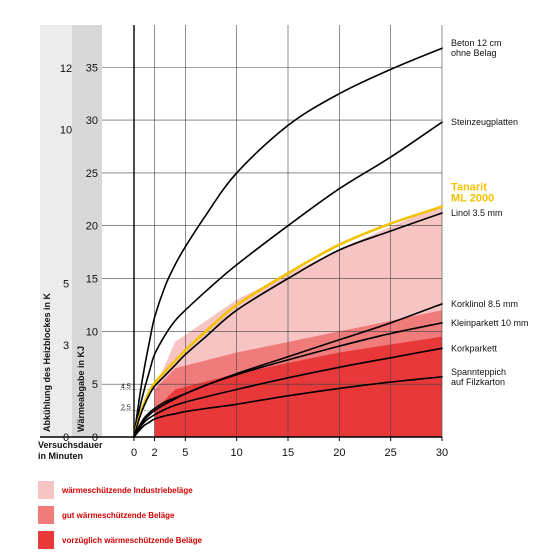  What do you see at coordinates (474, 53) in the screenshot?
I see `series-label-0-1: ohne Belag` at bounding box center [474, 53].